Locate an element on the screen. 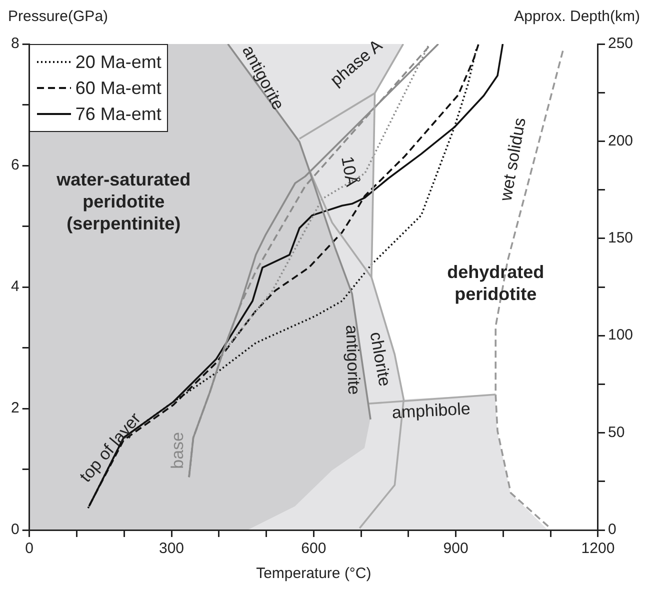 The image size is (648, 596). y-tick-label: 6 is located at coordinates (15, 165).